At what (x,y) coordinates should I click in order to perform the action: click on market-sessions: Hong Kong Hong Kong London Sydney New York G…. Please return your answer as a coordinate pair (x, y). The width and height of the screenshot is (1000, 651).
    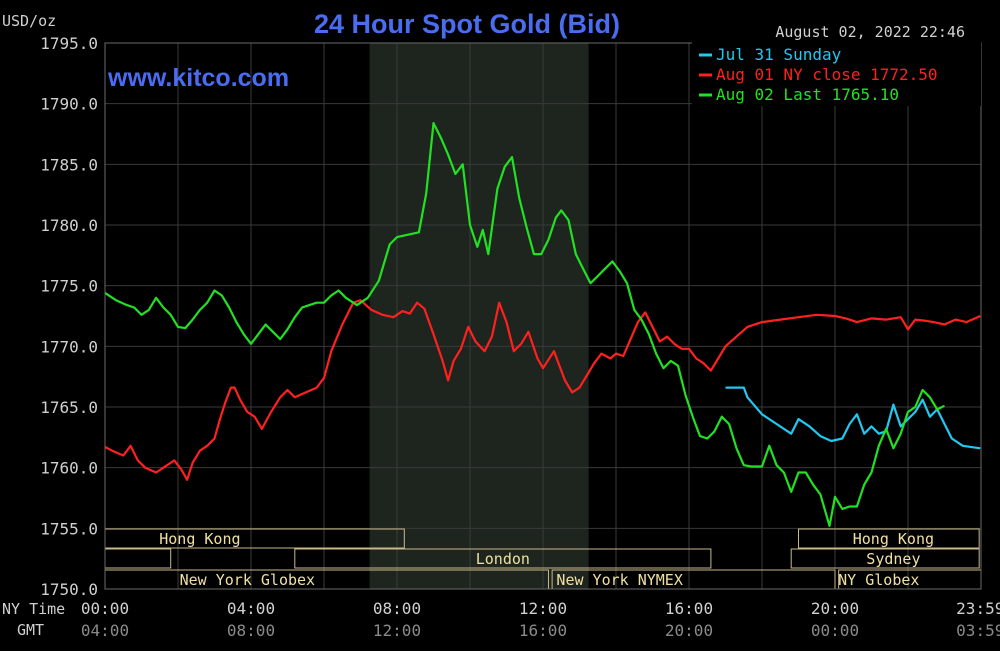
    Looking at the image, I should click on (543, 559).